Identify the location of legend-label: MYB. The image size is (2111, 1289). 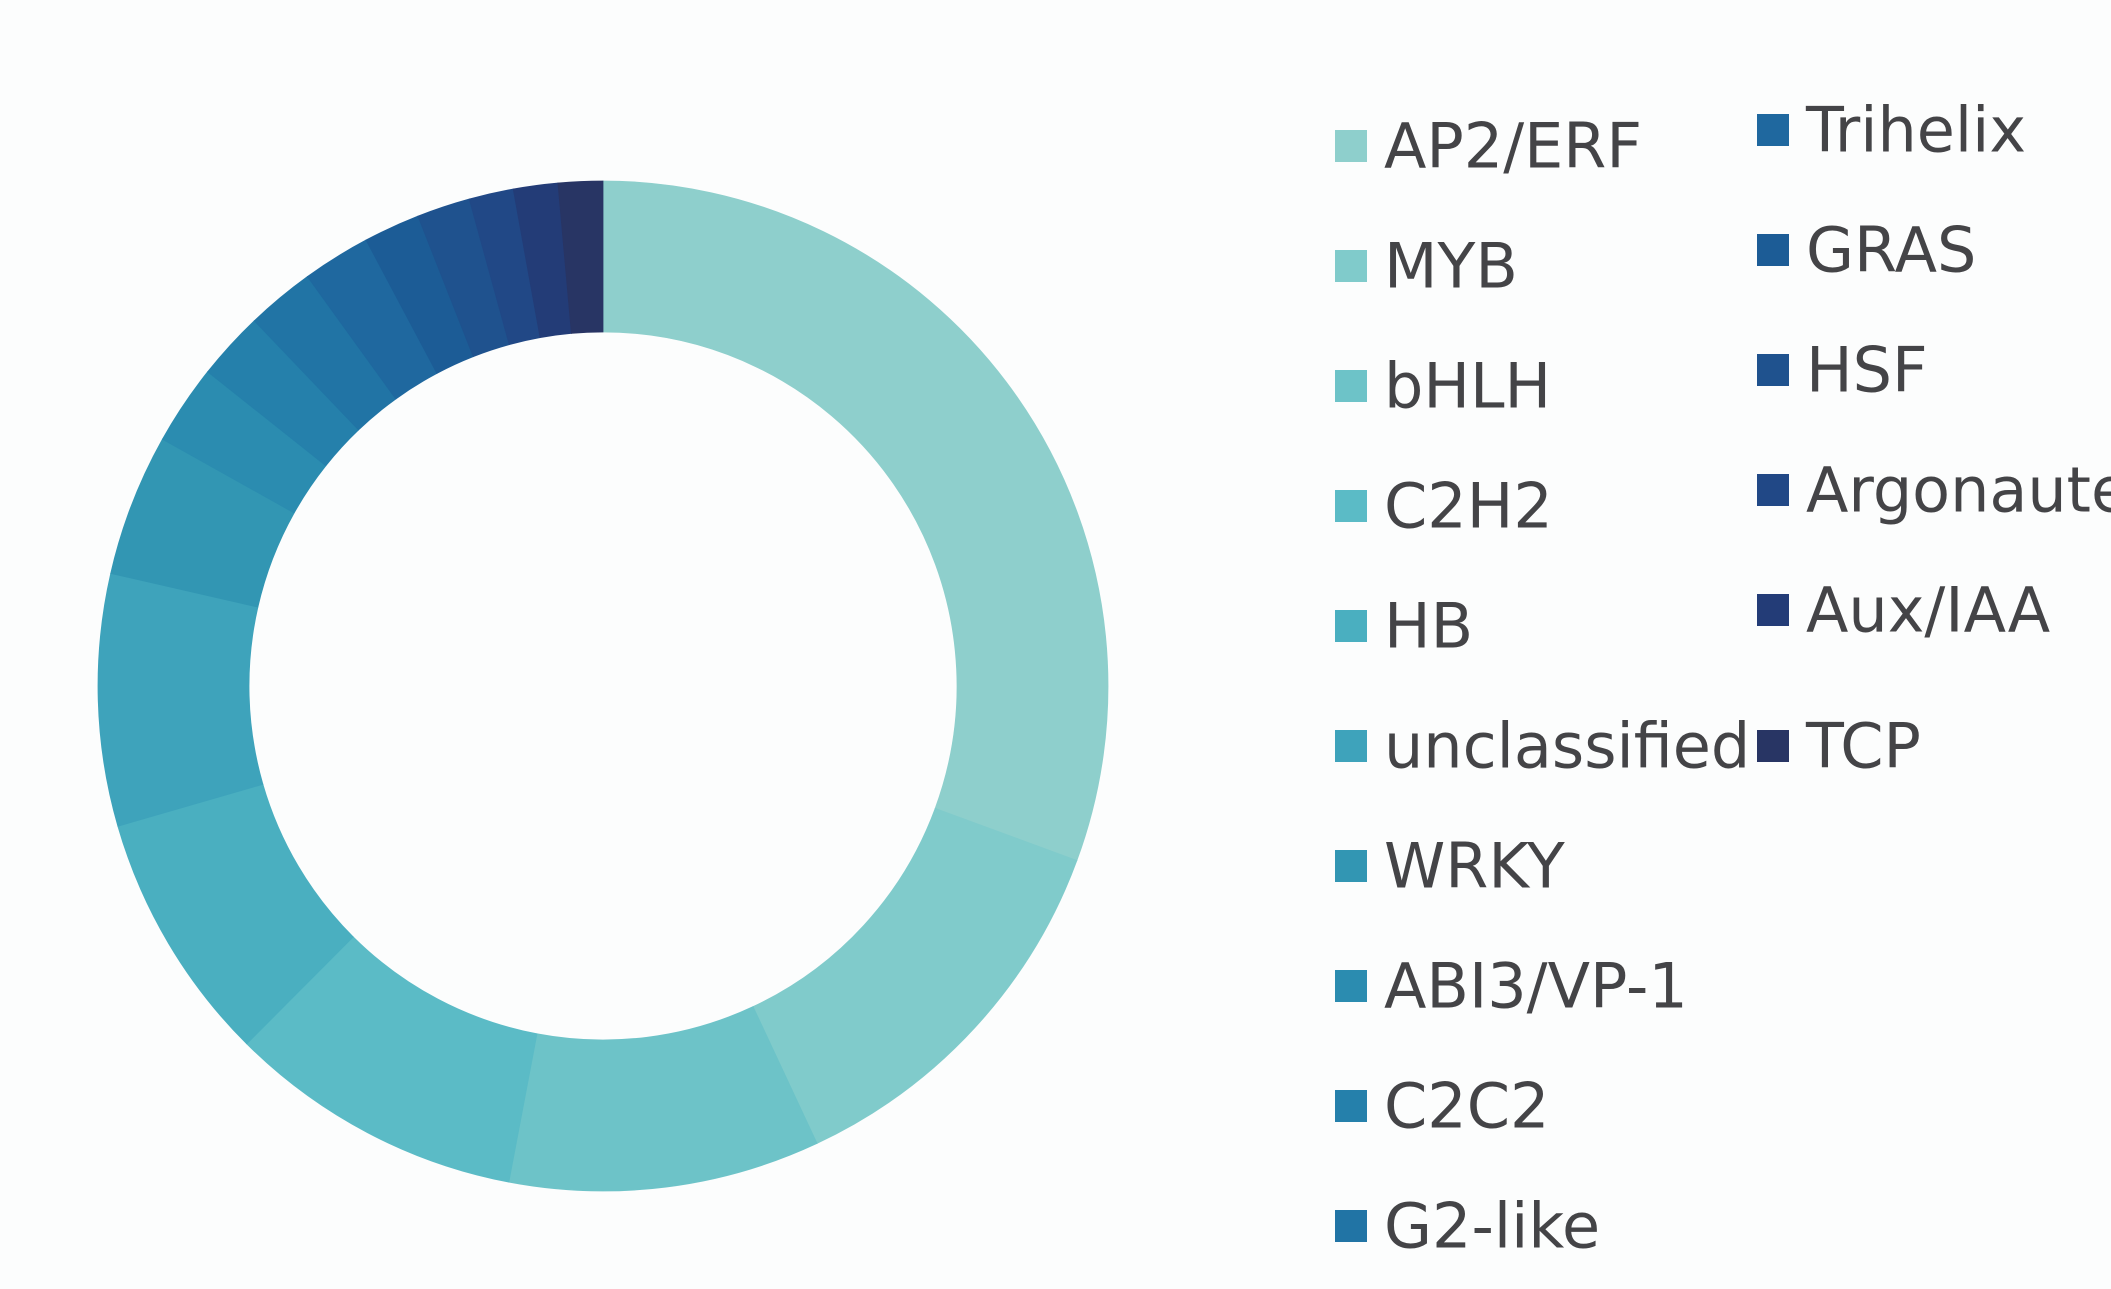
(1451, 266).